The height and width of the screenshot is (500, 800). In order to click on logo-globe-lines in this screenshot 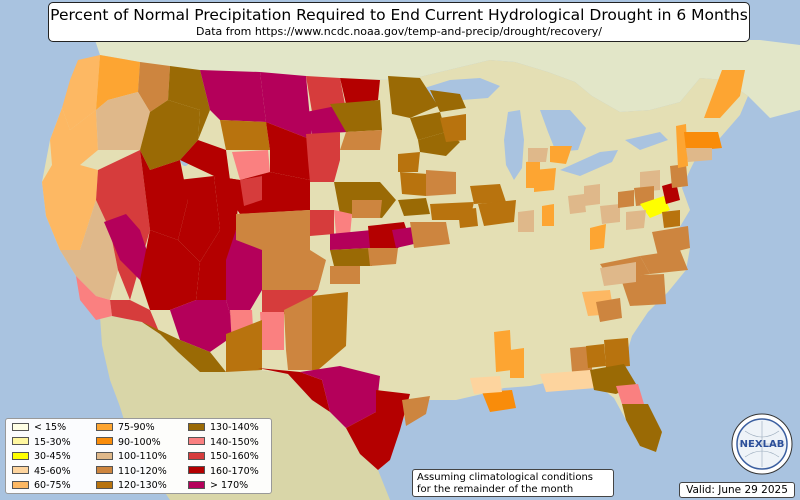, I will do `click(762, 444)`.